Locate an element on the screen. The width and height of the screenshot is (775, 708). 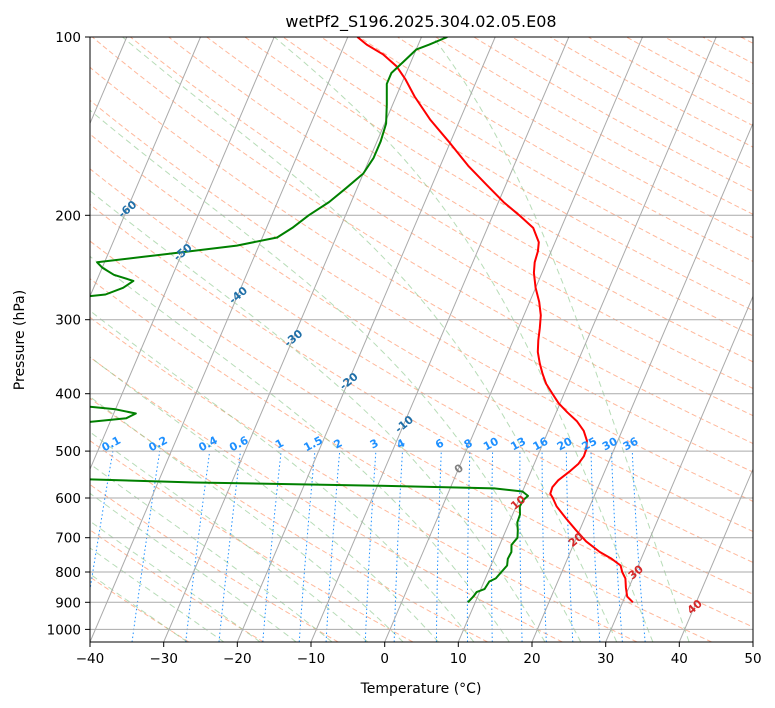
mixing-ratio-label: 30 is located at coordinates (610, 444).